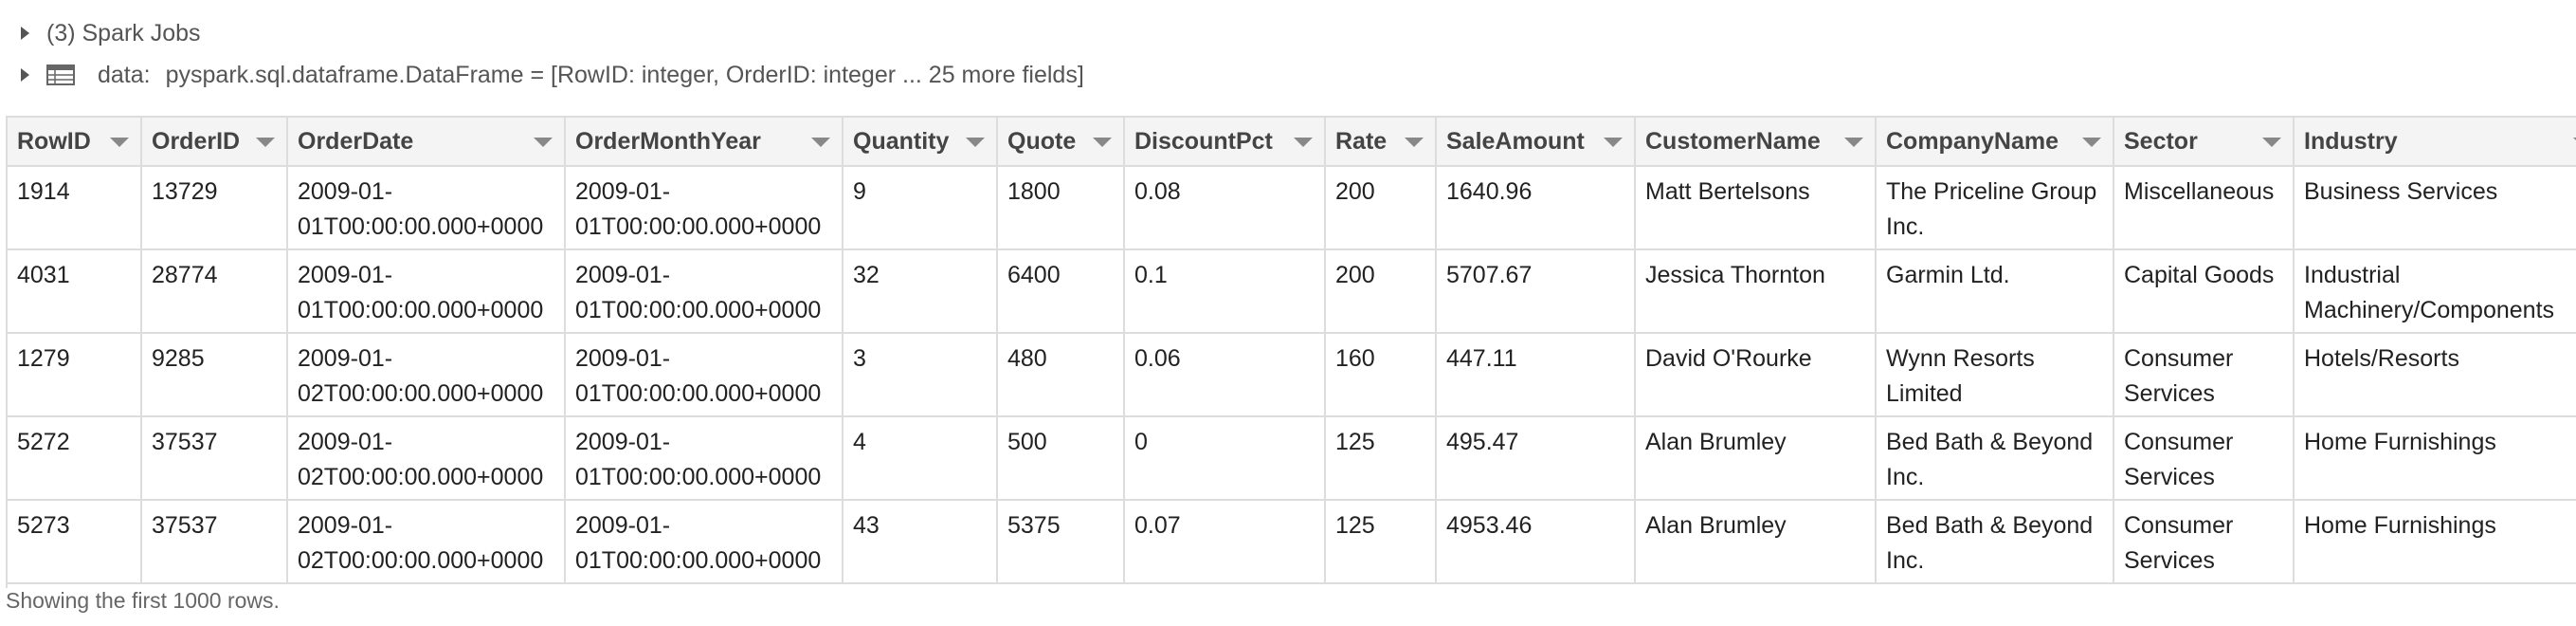 The height and width of the screenshot is (626, 2576). What do you see at coordinates (1536, 458) in the screenshot?
I see `table-cell: 495.47` at bounding box center [1536, 458].